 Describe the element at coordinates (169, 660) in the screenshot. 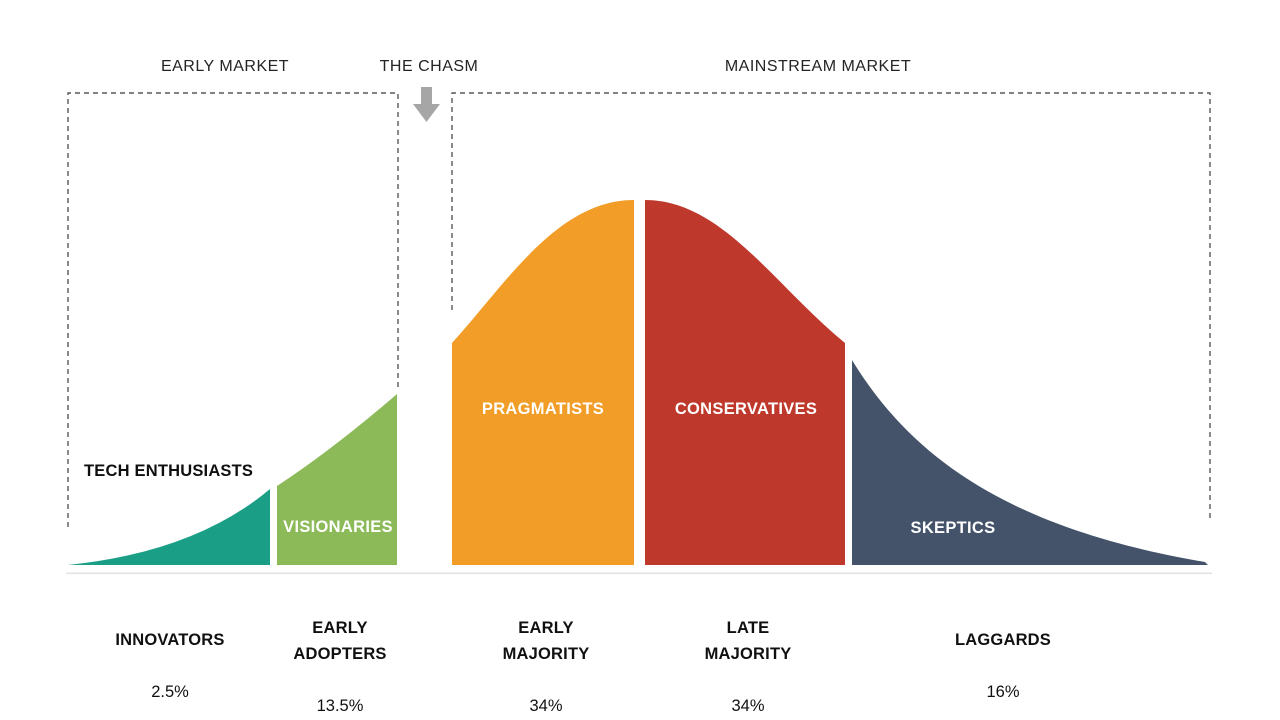

I see `innovators-axis-label: INNOVATORS 2.5%` at that location.